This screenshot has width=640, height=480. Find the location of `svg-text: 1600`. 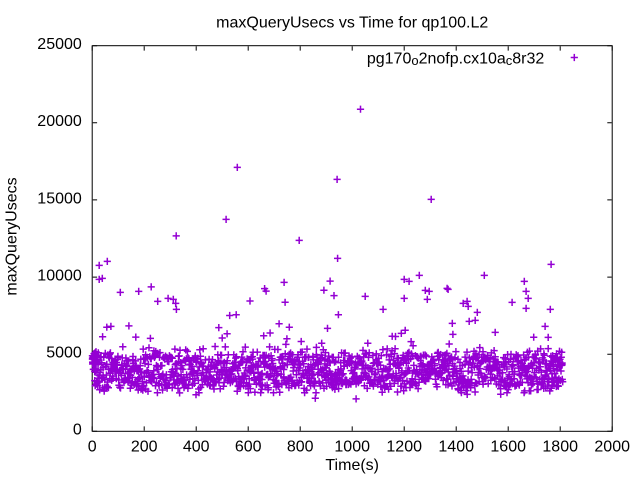

svg-text: 1600 is located at coordinates (508, 446).